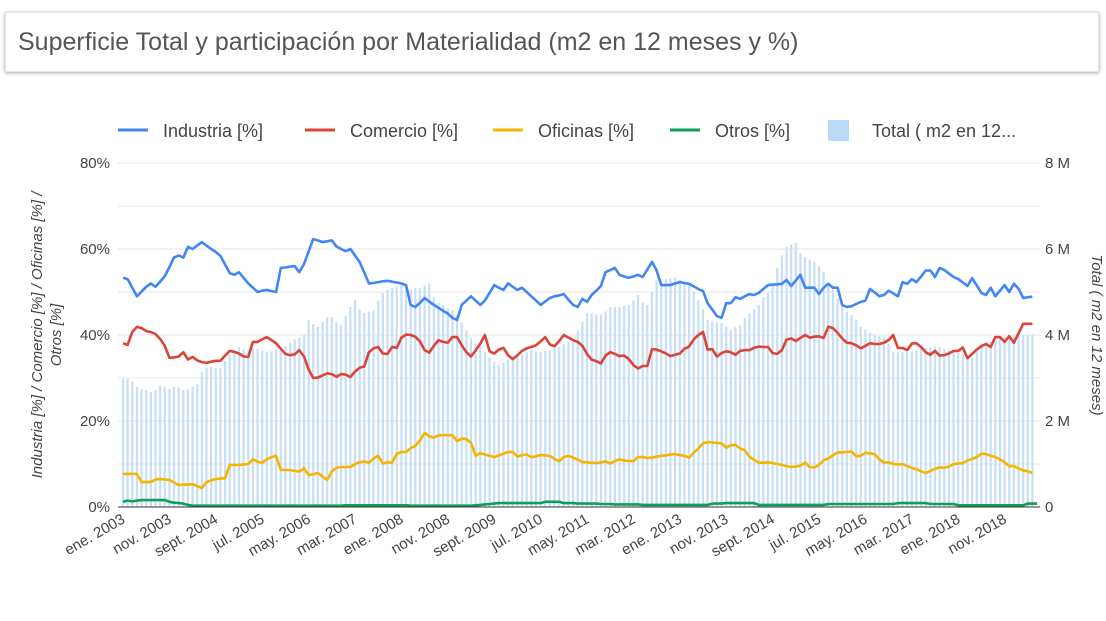 Image resolution: width=1106 pixels, height=621 pixels. Describe the element at coordinates (1096, 334) in the screenshot. I see `y-right-axis-title: Total ( m2 en 12 meses)` at that location.